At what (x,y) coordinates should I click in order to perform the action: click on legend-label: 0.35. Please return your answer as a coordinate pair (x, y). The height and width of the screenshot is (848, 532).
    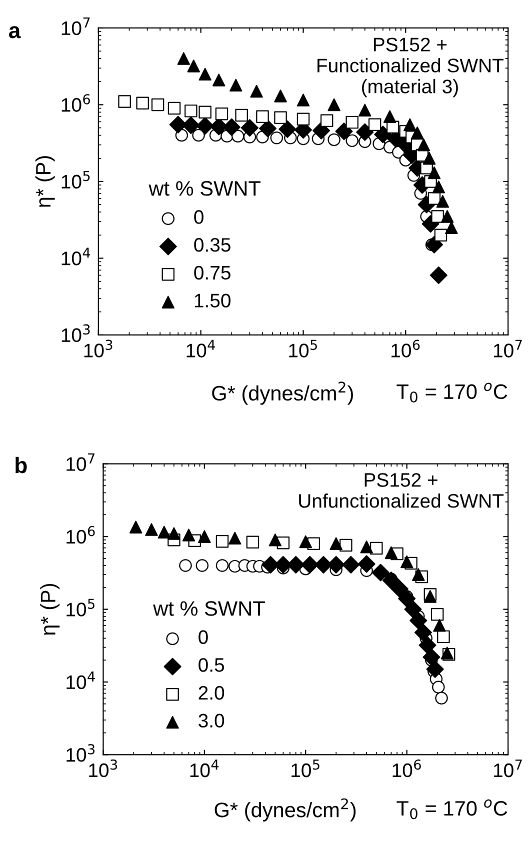
    Looking at the image, I should click on (212, 245).